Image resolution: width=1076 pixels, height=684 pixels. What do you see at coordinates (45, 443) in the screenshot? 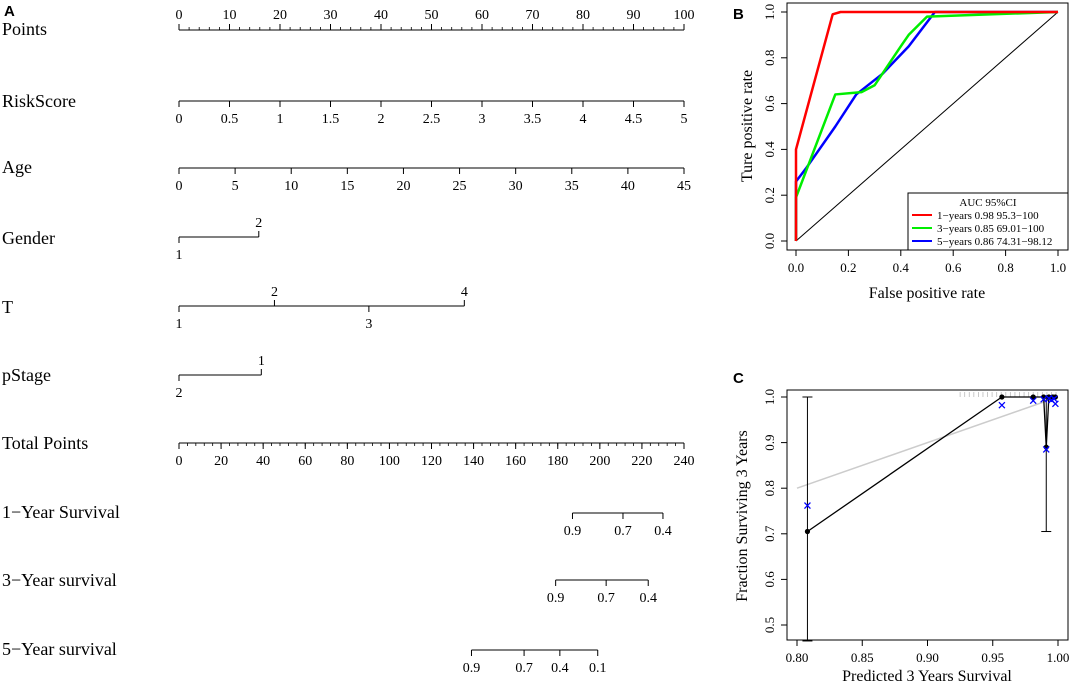
I see `nomogram-row-label: Total Points` at bounding box center [45, 443].